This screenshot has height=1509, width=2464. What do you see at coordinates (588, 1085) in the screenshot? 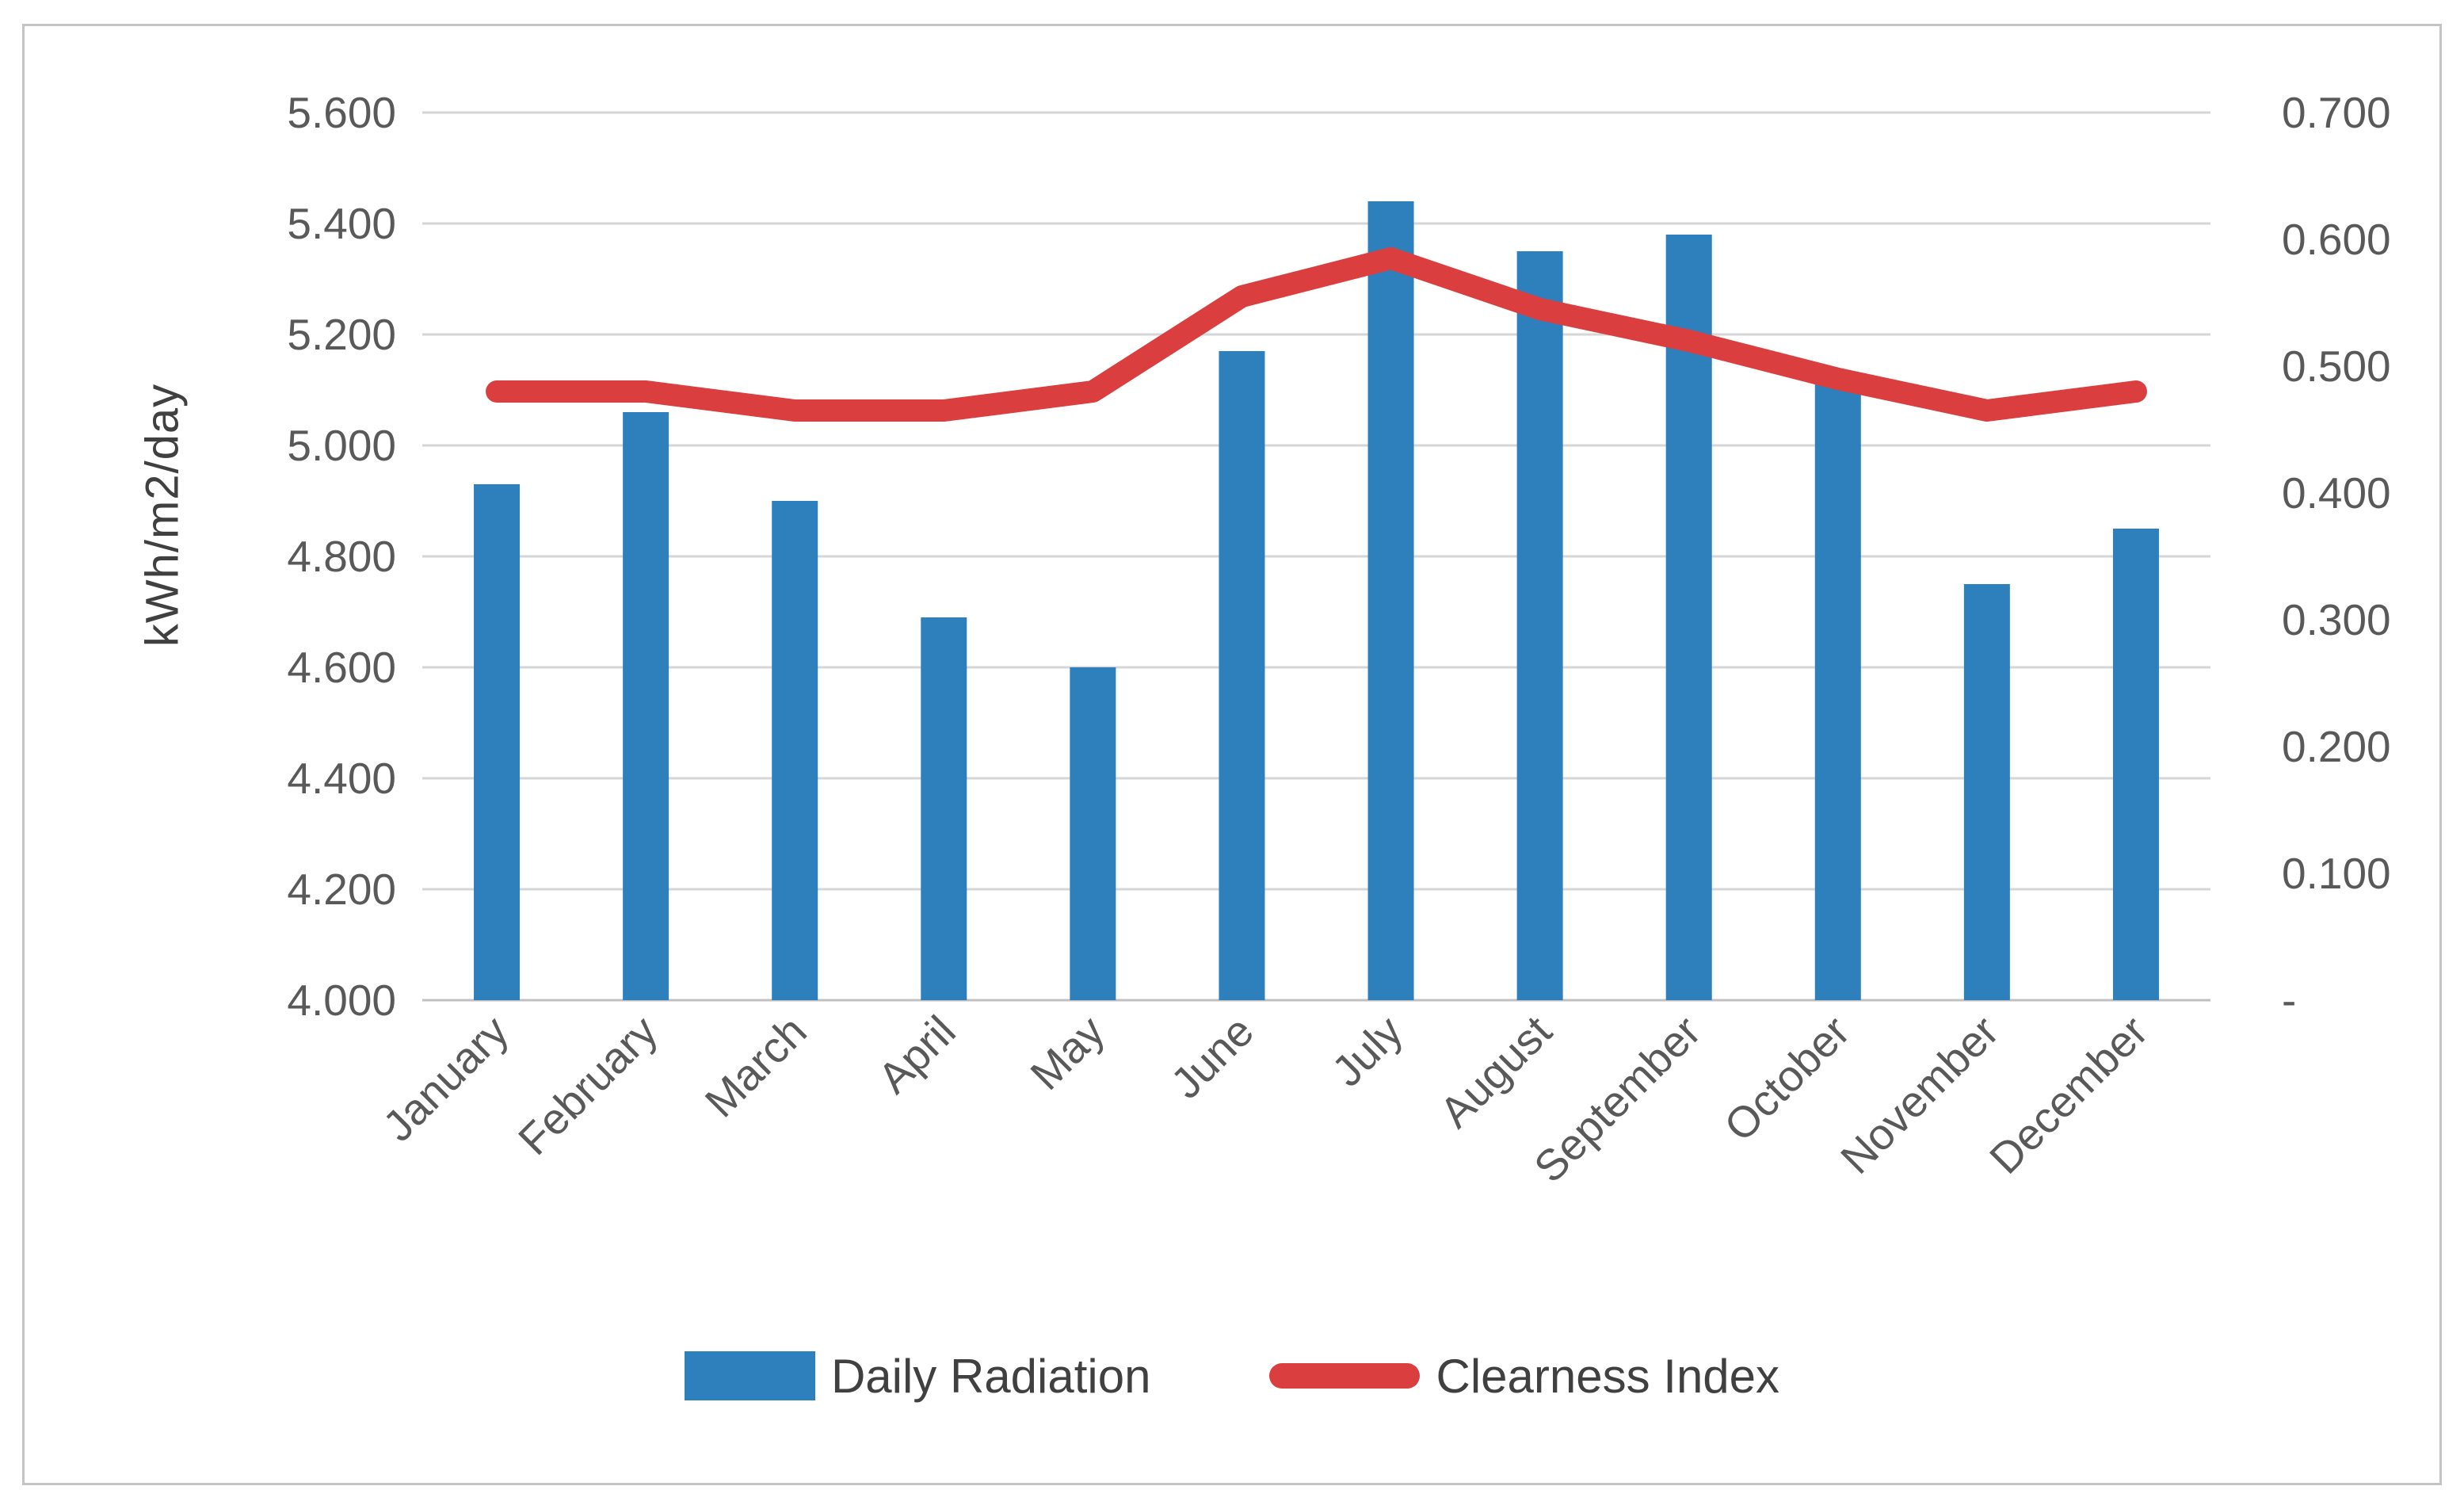
I see `month-label-february: February` at bounding box center [588, 1085].